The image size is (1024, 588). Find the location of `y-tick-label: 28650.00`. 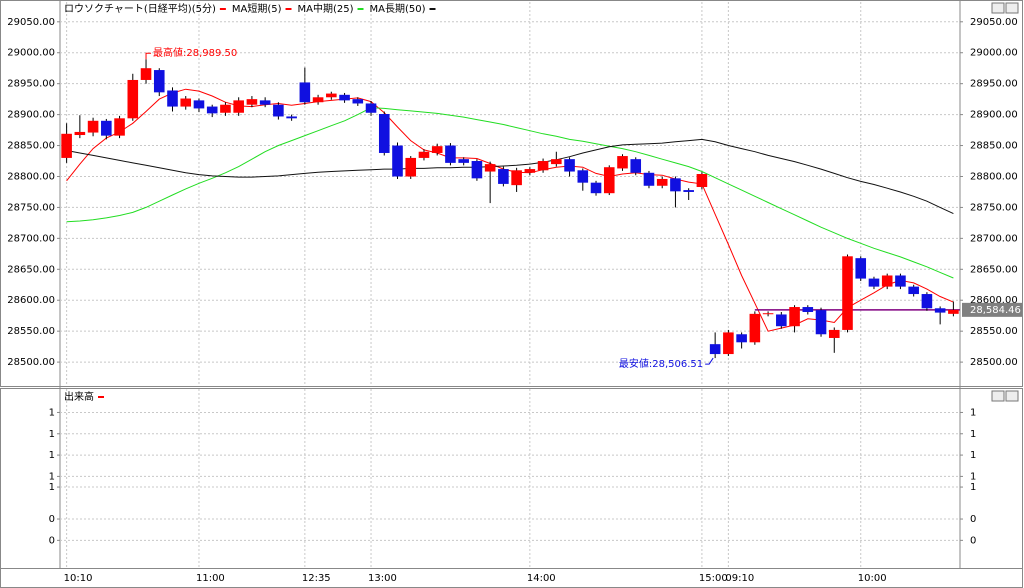

y-tick-label: 28650.00 is located at coordinates (31, 269).